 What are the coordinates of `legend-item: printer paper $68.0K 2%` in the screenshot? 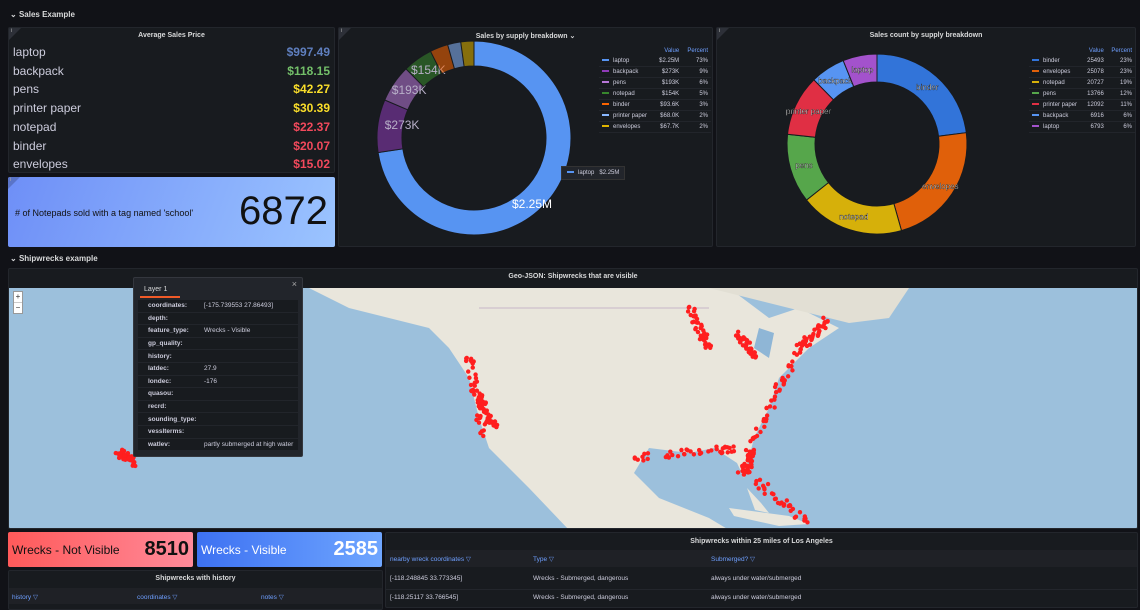 It's located at (655, 116).